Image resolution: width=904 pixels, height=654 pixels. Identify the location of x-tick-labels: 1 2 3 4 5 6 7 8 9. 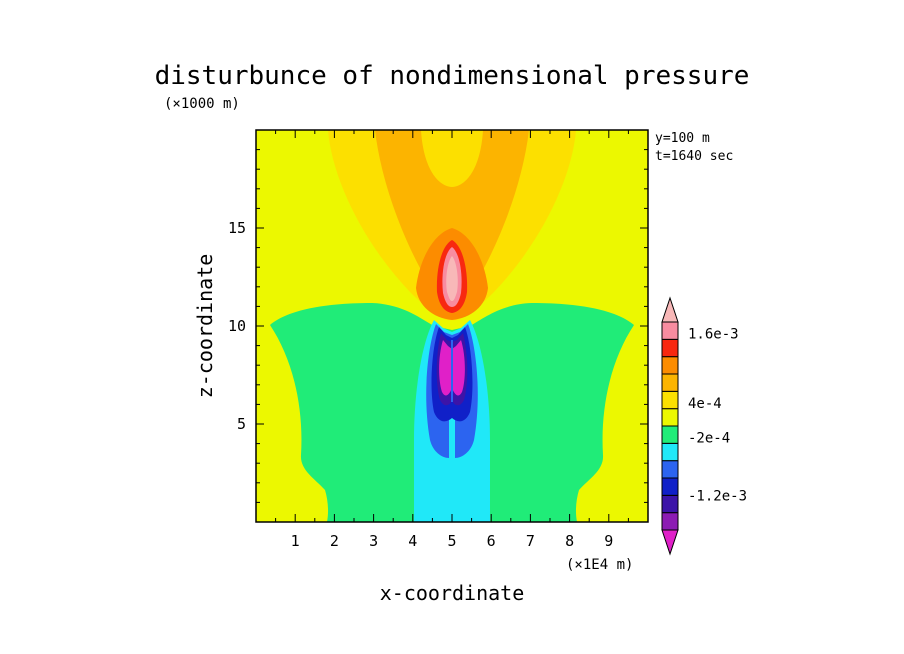
(452, 541).